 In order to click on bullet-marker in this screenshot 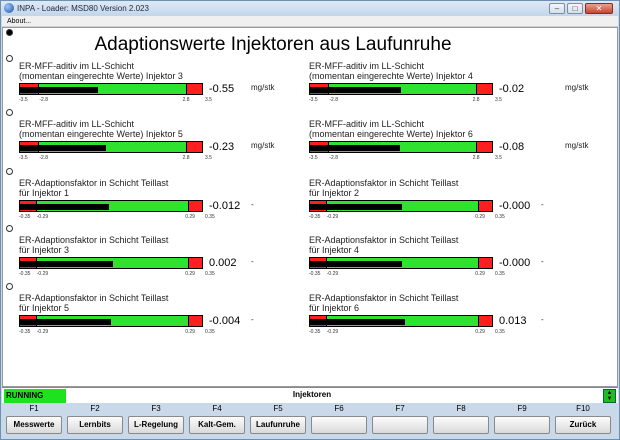, I will do `click(9, 286)`.